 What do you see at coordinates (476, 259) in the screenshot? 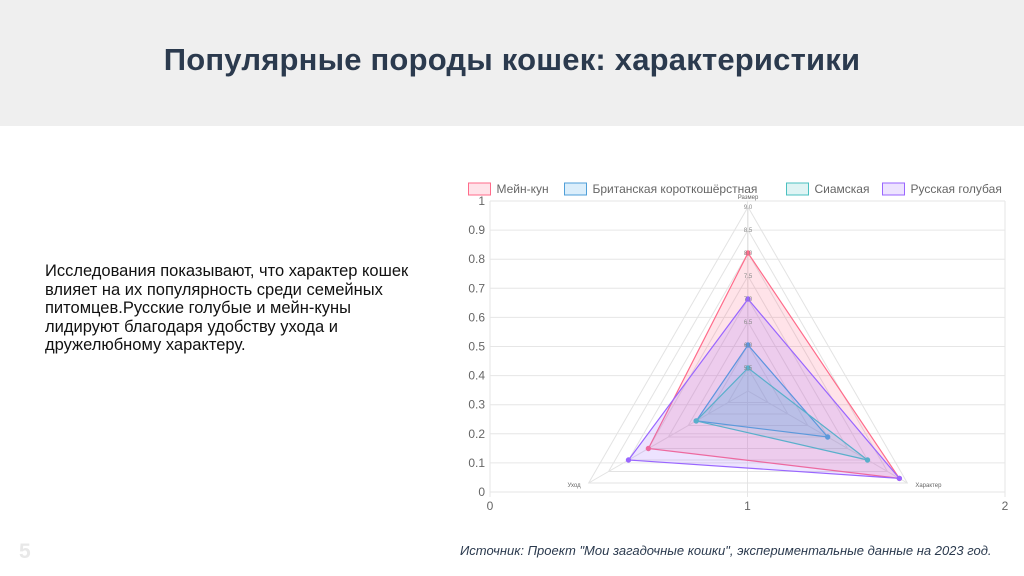
I see `y-tick-label: 0.8` at bounding box center [476, 259].